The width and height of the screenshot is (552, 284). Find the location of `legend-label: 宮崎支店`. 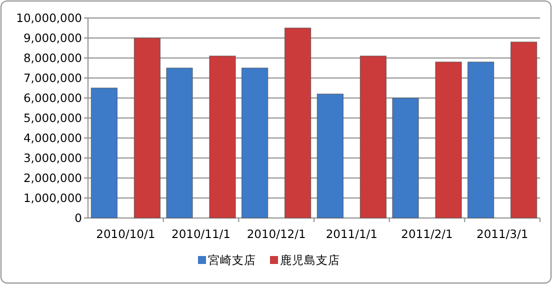

legend-label: 宮崎支店 is located at coordinates (232, 260).